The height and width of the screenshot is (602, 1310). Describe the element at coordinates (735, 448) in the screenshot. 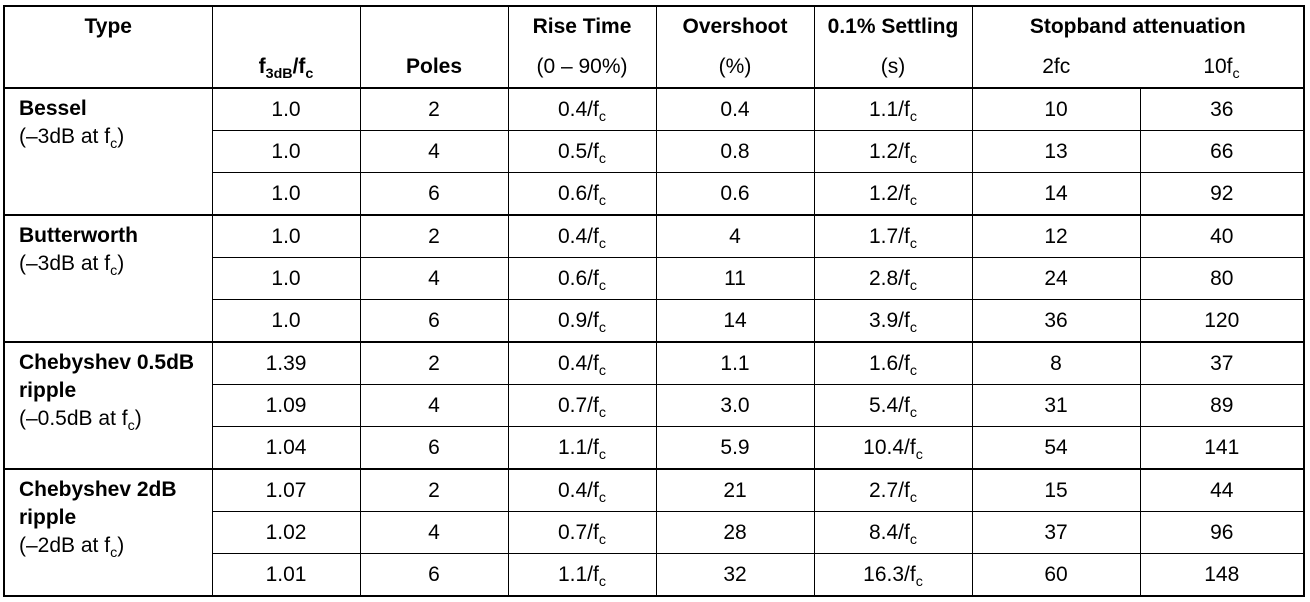

I see `overshoot-cell: 5.9` at that location.